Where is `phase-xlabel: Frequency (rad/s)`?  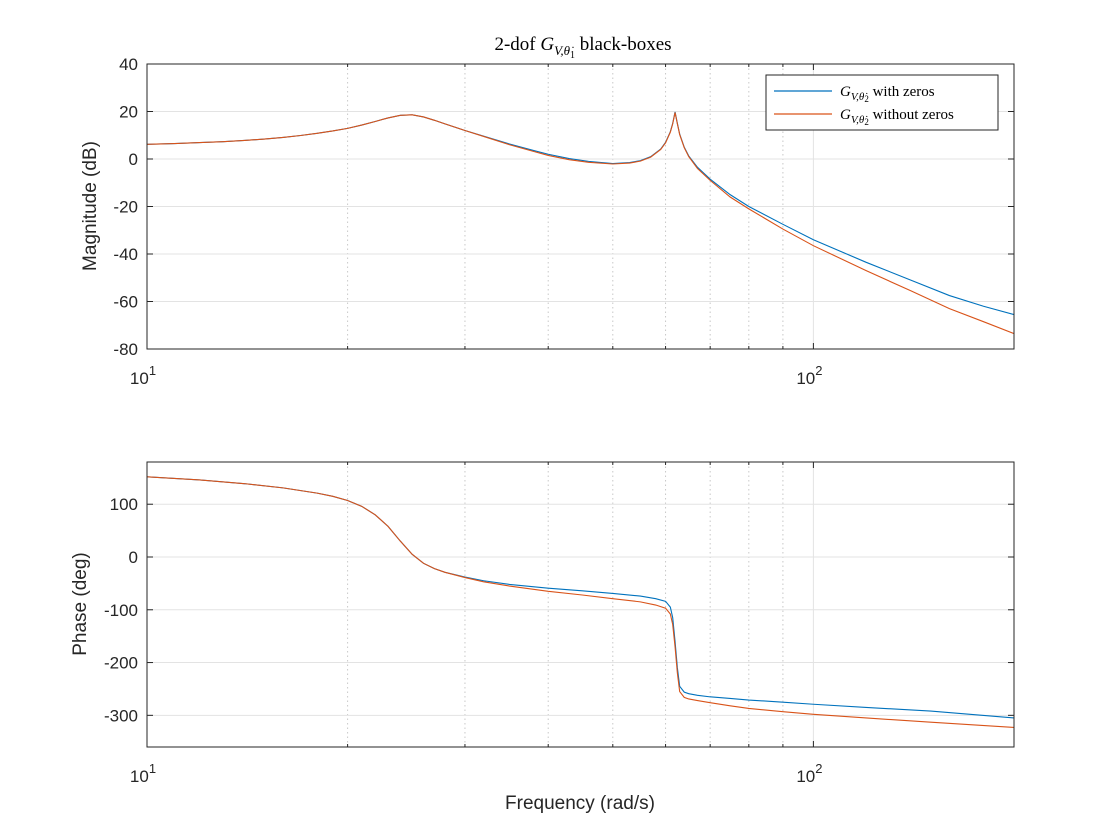
phase-xlabel: Frequency (rad/s) is located at coordinates (580, 803).